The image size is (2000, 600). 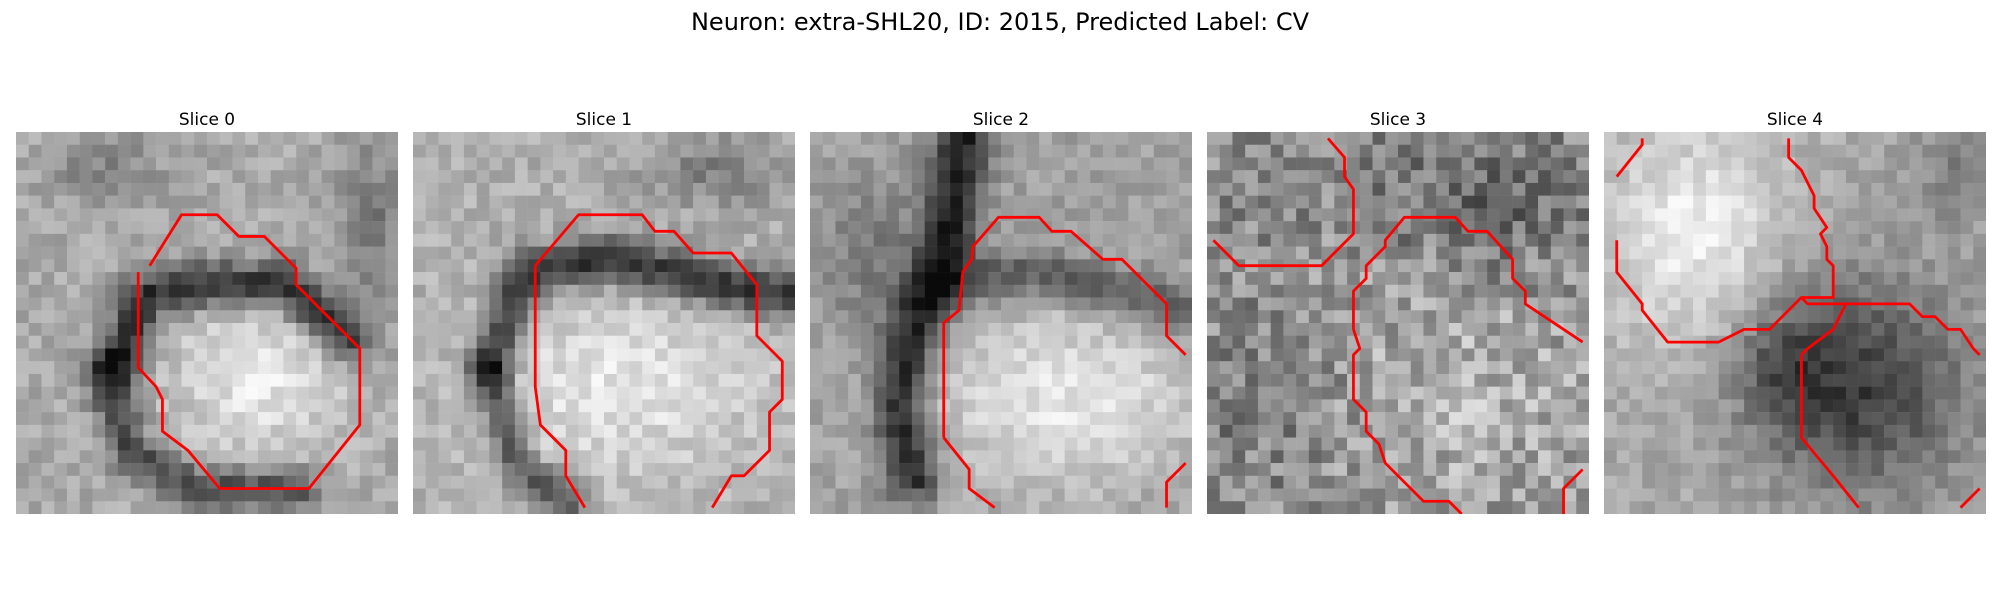 What do you see at coordinates (207, 120) in the screenshot?
I see `slice-title: Slice 0` at bounding box center [207, 120].